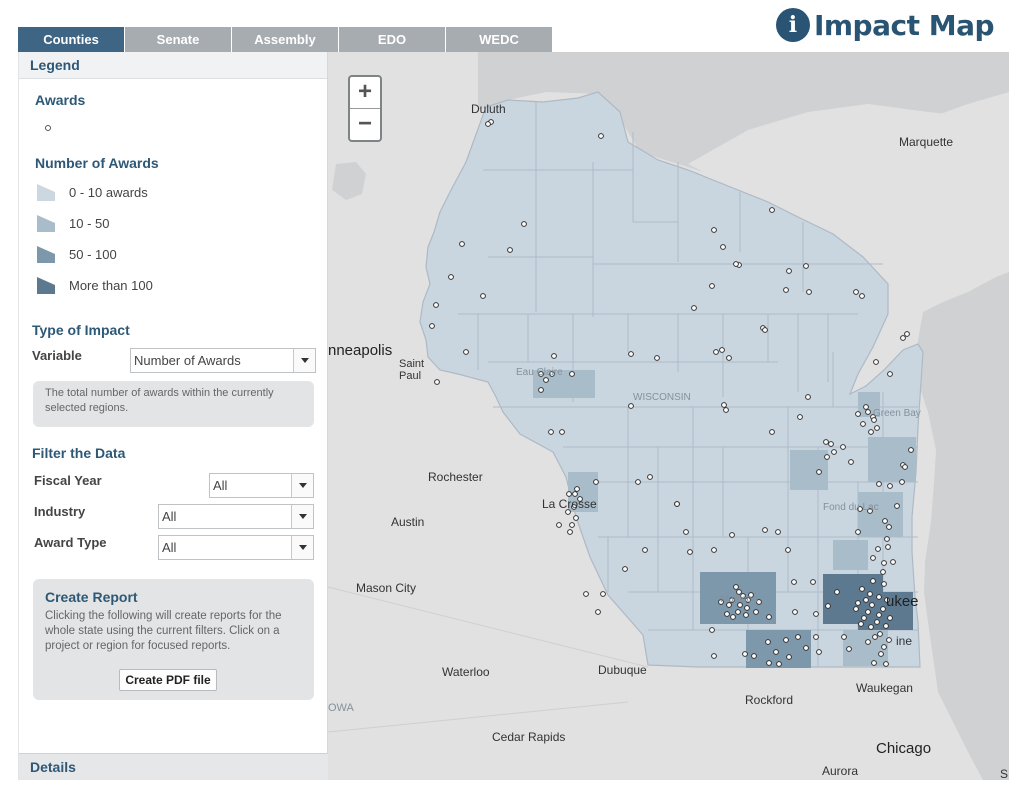 The width and height of the screenshot is (1024, 799). Describe the element at coordinates (178, 39) in the screenshot. I see `tab-senate: Senate` at that location.